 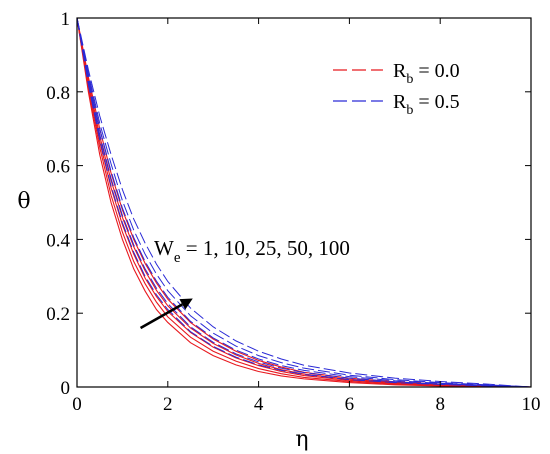 I want to click on legend-label-rb-05: Rb = 0.5, so click(x=426, y=104).